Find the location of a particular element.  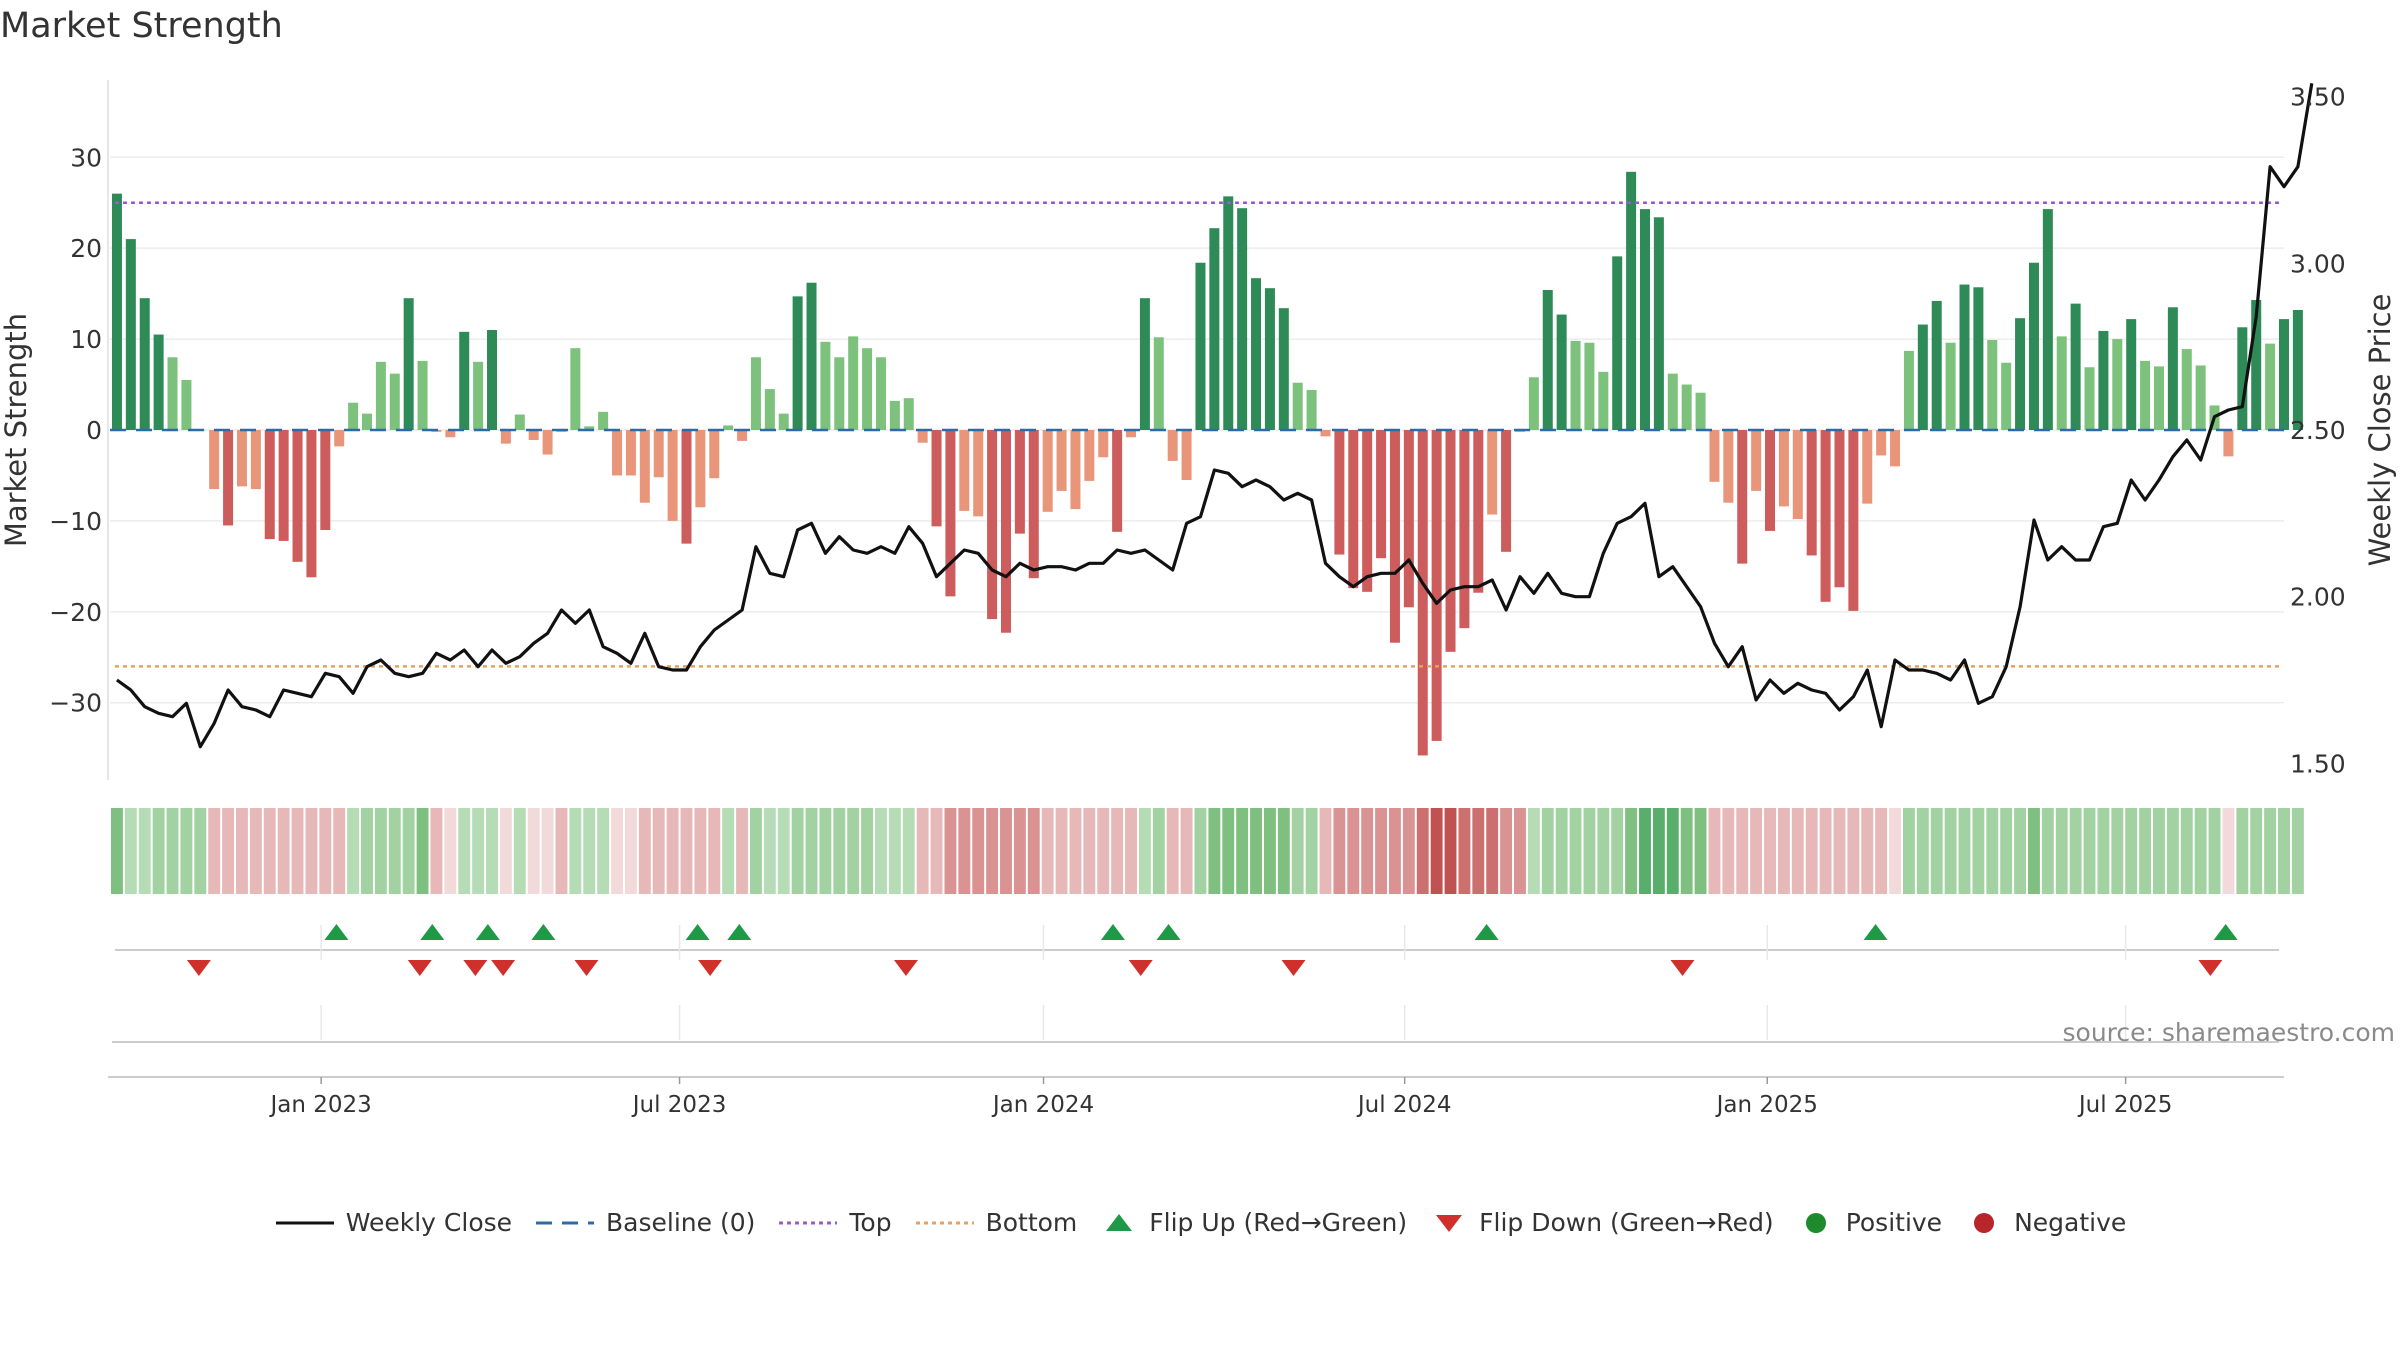

x-tick-label: Jan 2023 is located at coordinates (319, 1105).